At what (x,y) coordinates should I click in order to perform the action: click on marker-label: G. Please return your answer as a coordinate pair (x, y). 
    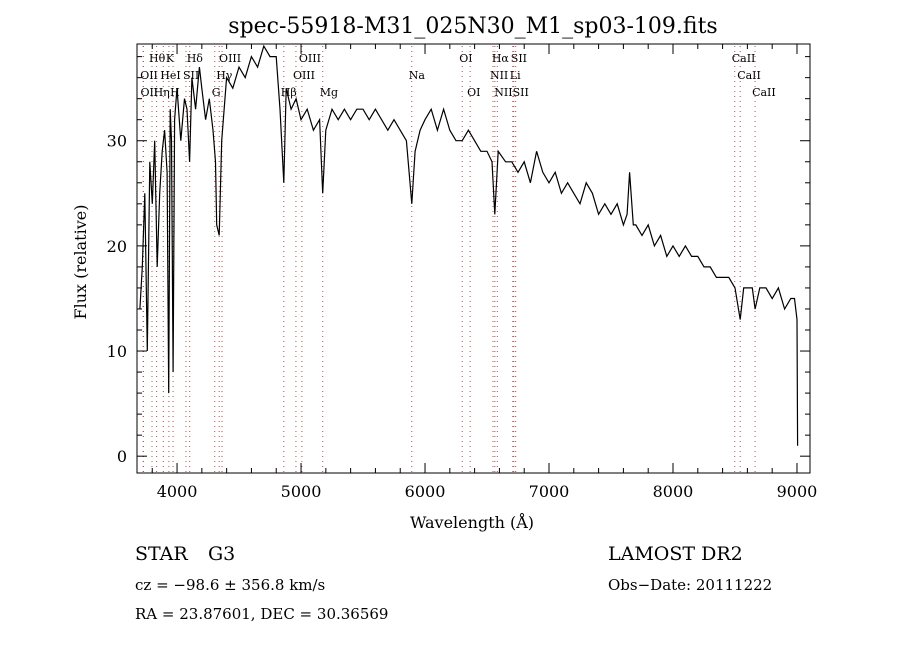
    Looking at the image, I should click on (216, 92).